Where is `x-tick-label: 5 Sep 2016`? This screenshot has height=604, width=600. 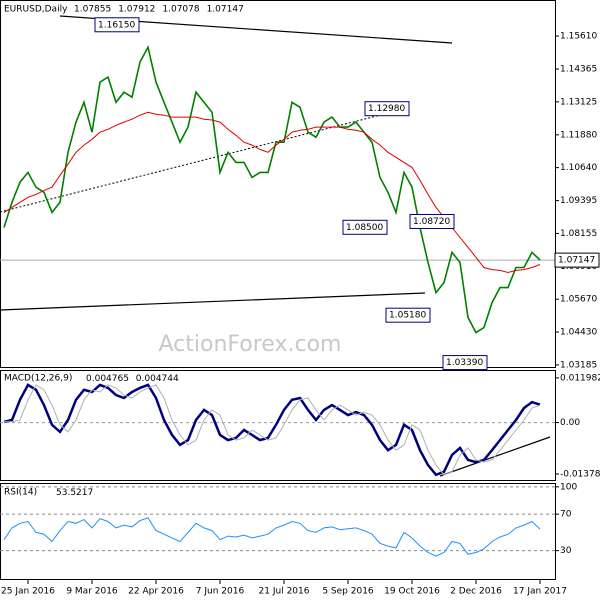
x-tick-label: 5 Sep 2016 is located at coordinates (348, 592).